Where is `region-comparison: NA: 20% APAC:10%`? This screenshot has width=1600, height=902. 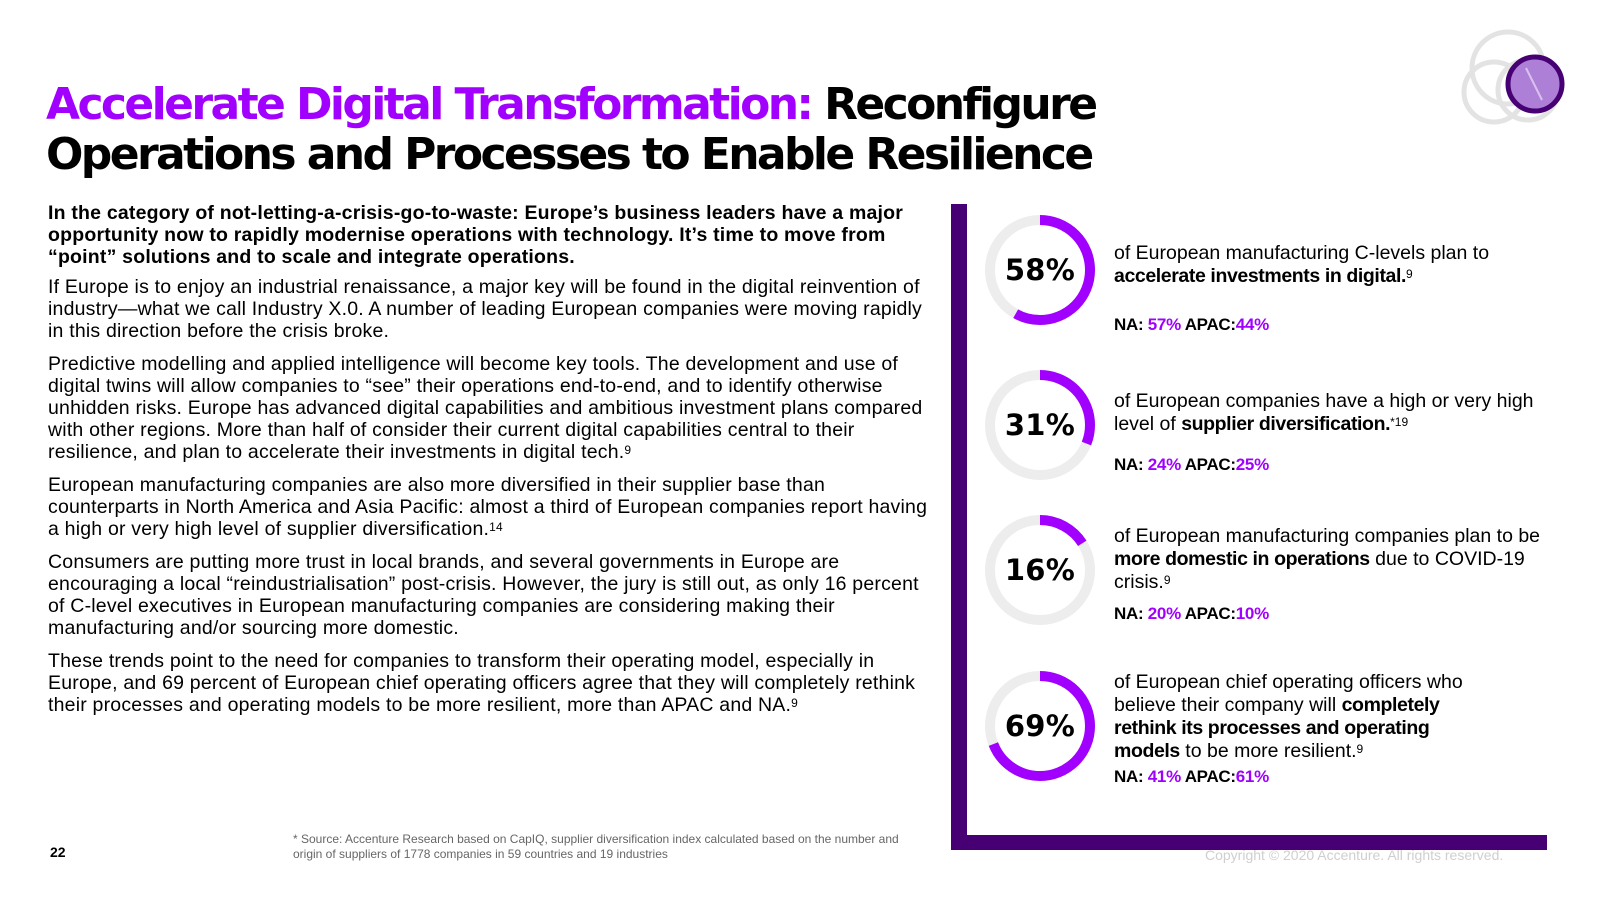 region-comparison: NA: 20% APAC:10% is located at coordinates (1191, 613).